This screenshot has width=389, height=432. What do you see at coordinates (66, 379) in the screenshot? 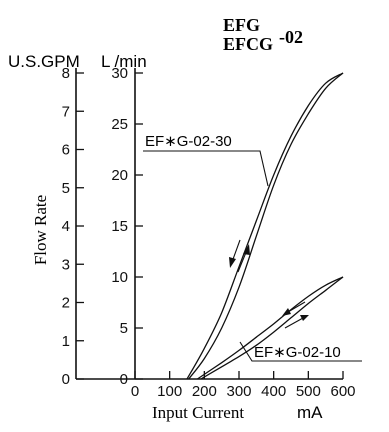
I see `gpm-tick-label-0: 0` at bounding box center [66, 379].